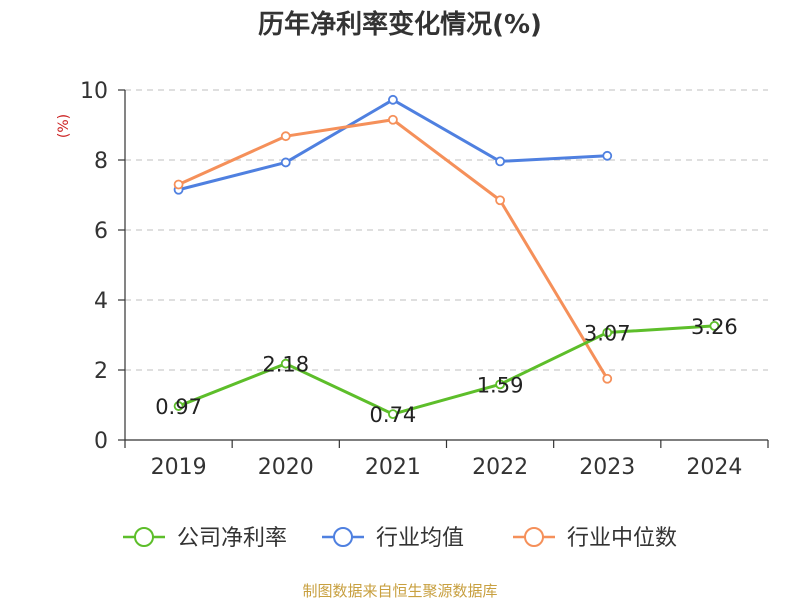 This screenshot has height=600, width=800. What do you see at coordinates (101, 301) in the screenshot?
I see `y-tick-label: 4` at bounding box center [101, 301].